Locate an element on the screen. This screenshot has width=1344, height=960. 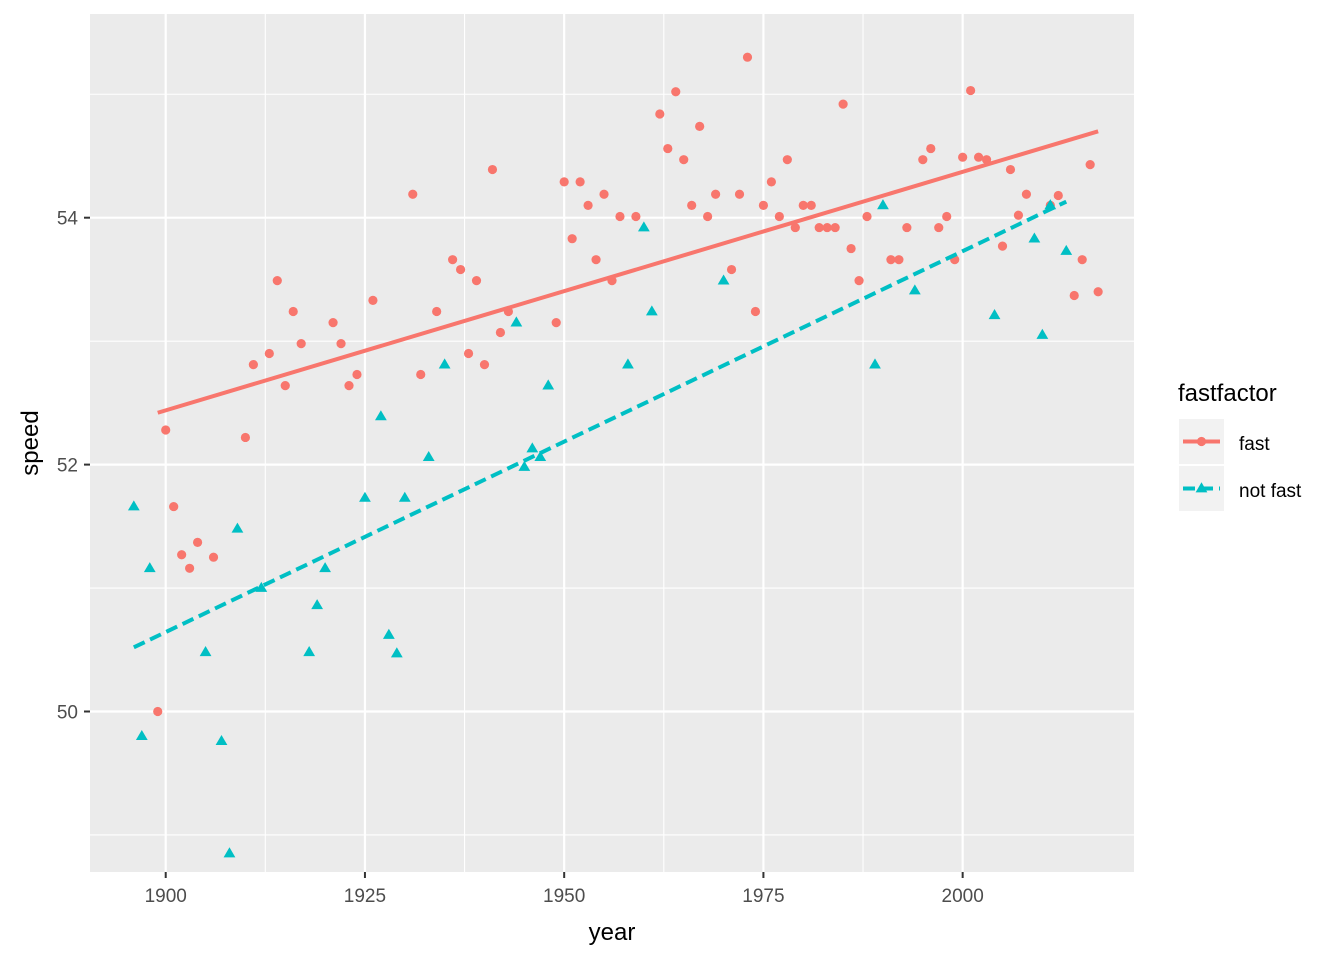
y-axis-title: speed is located at coordinates (30, 442).